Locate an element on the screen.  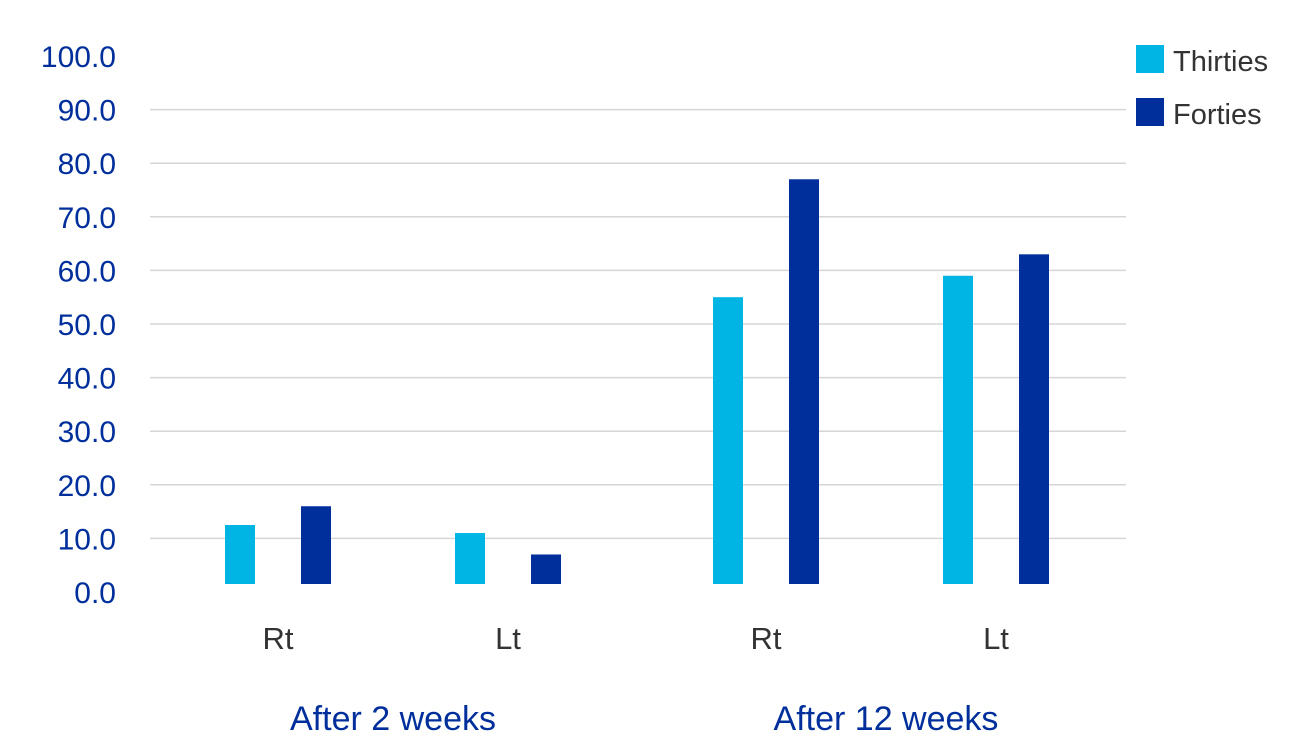
y-tick-label: 80.0 is located at coordinates (87, 164).